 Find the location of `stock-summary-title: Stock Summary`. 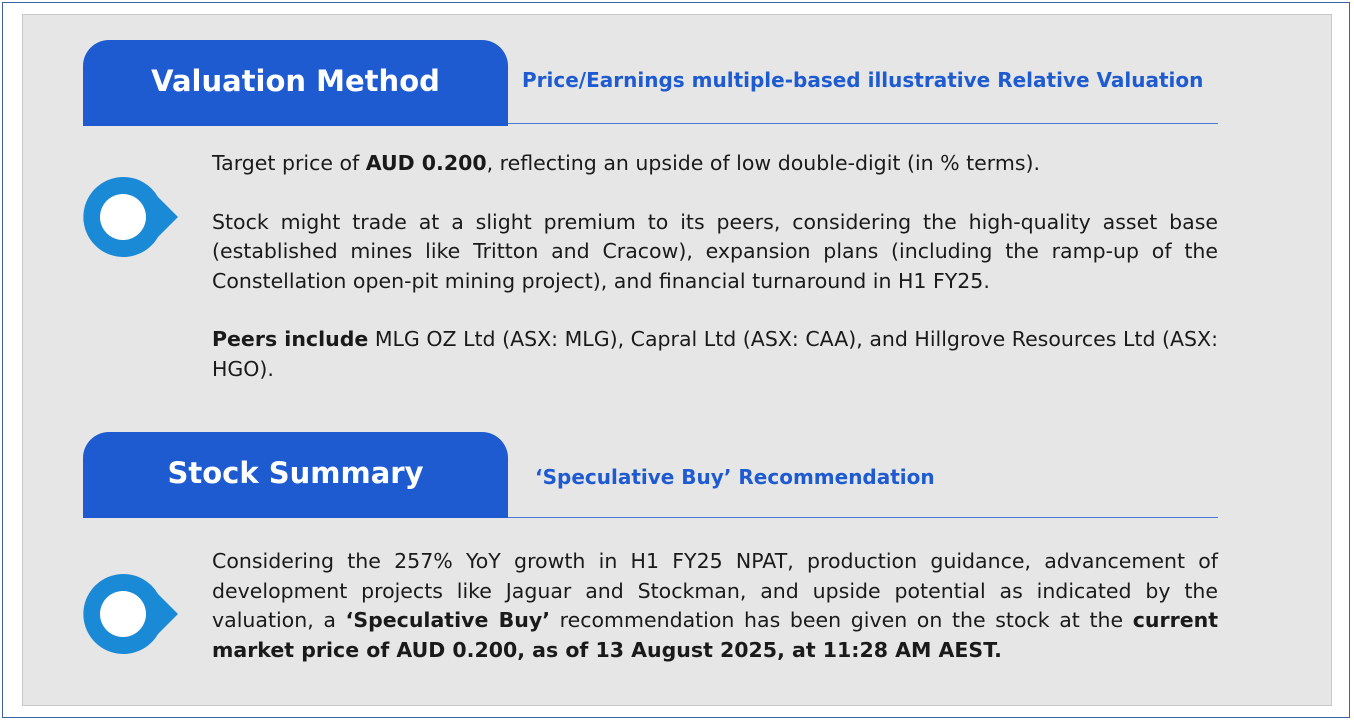

stock-summary-title: Stock Summary is located at coordinates (295, 473).